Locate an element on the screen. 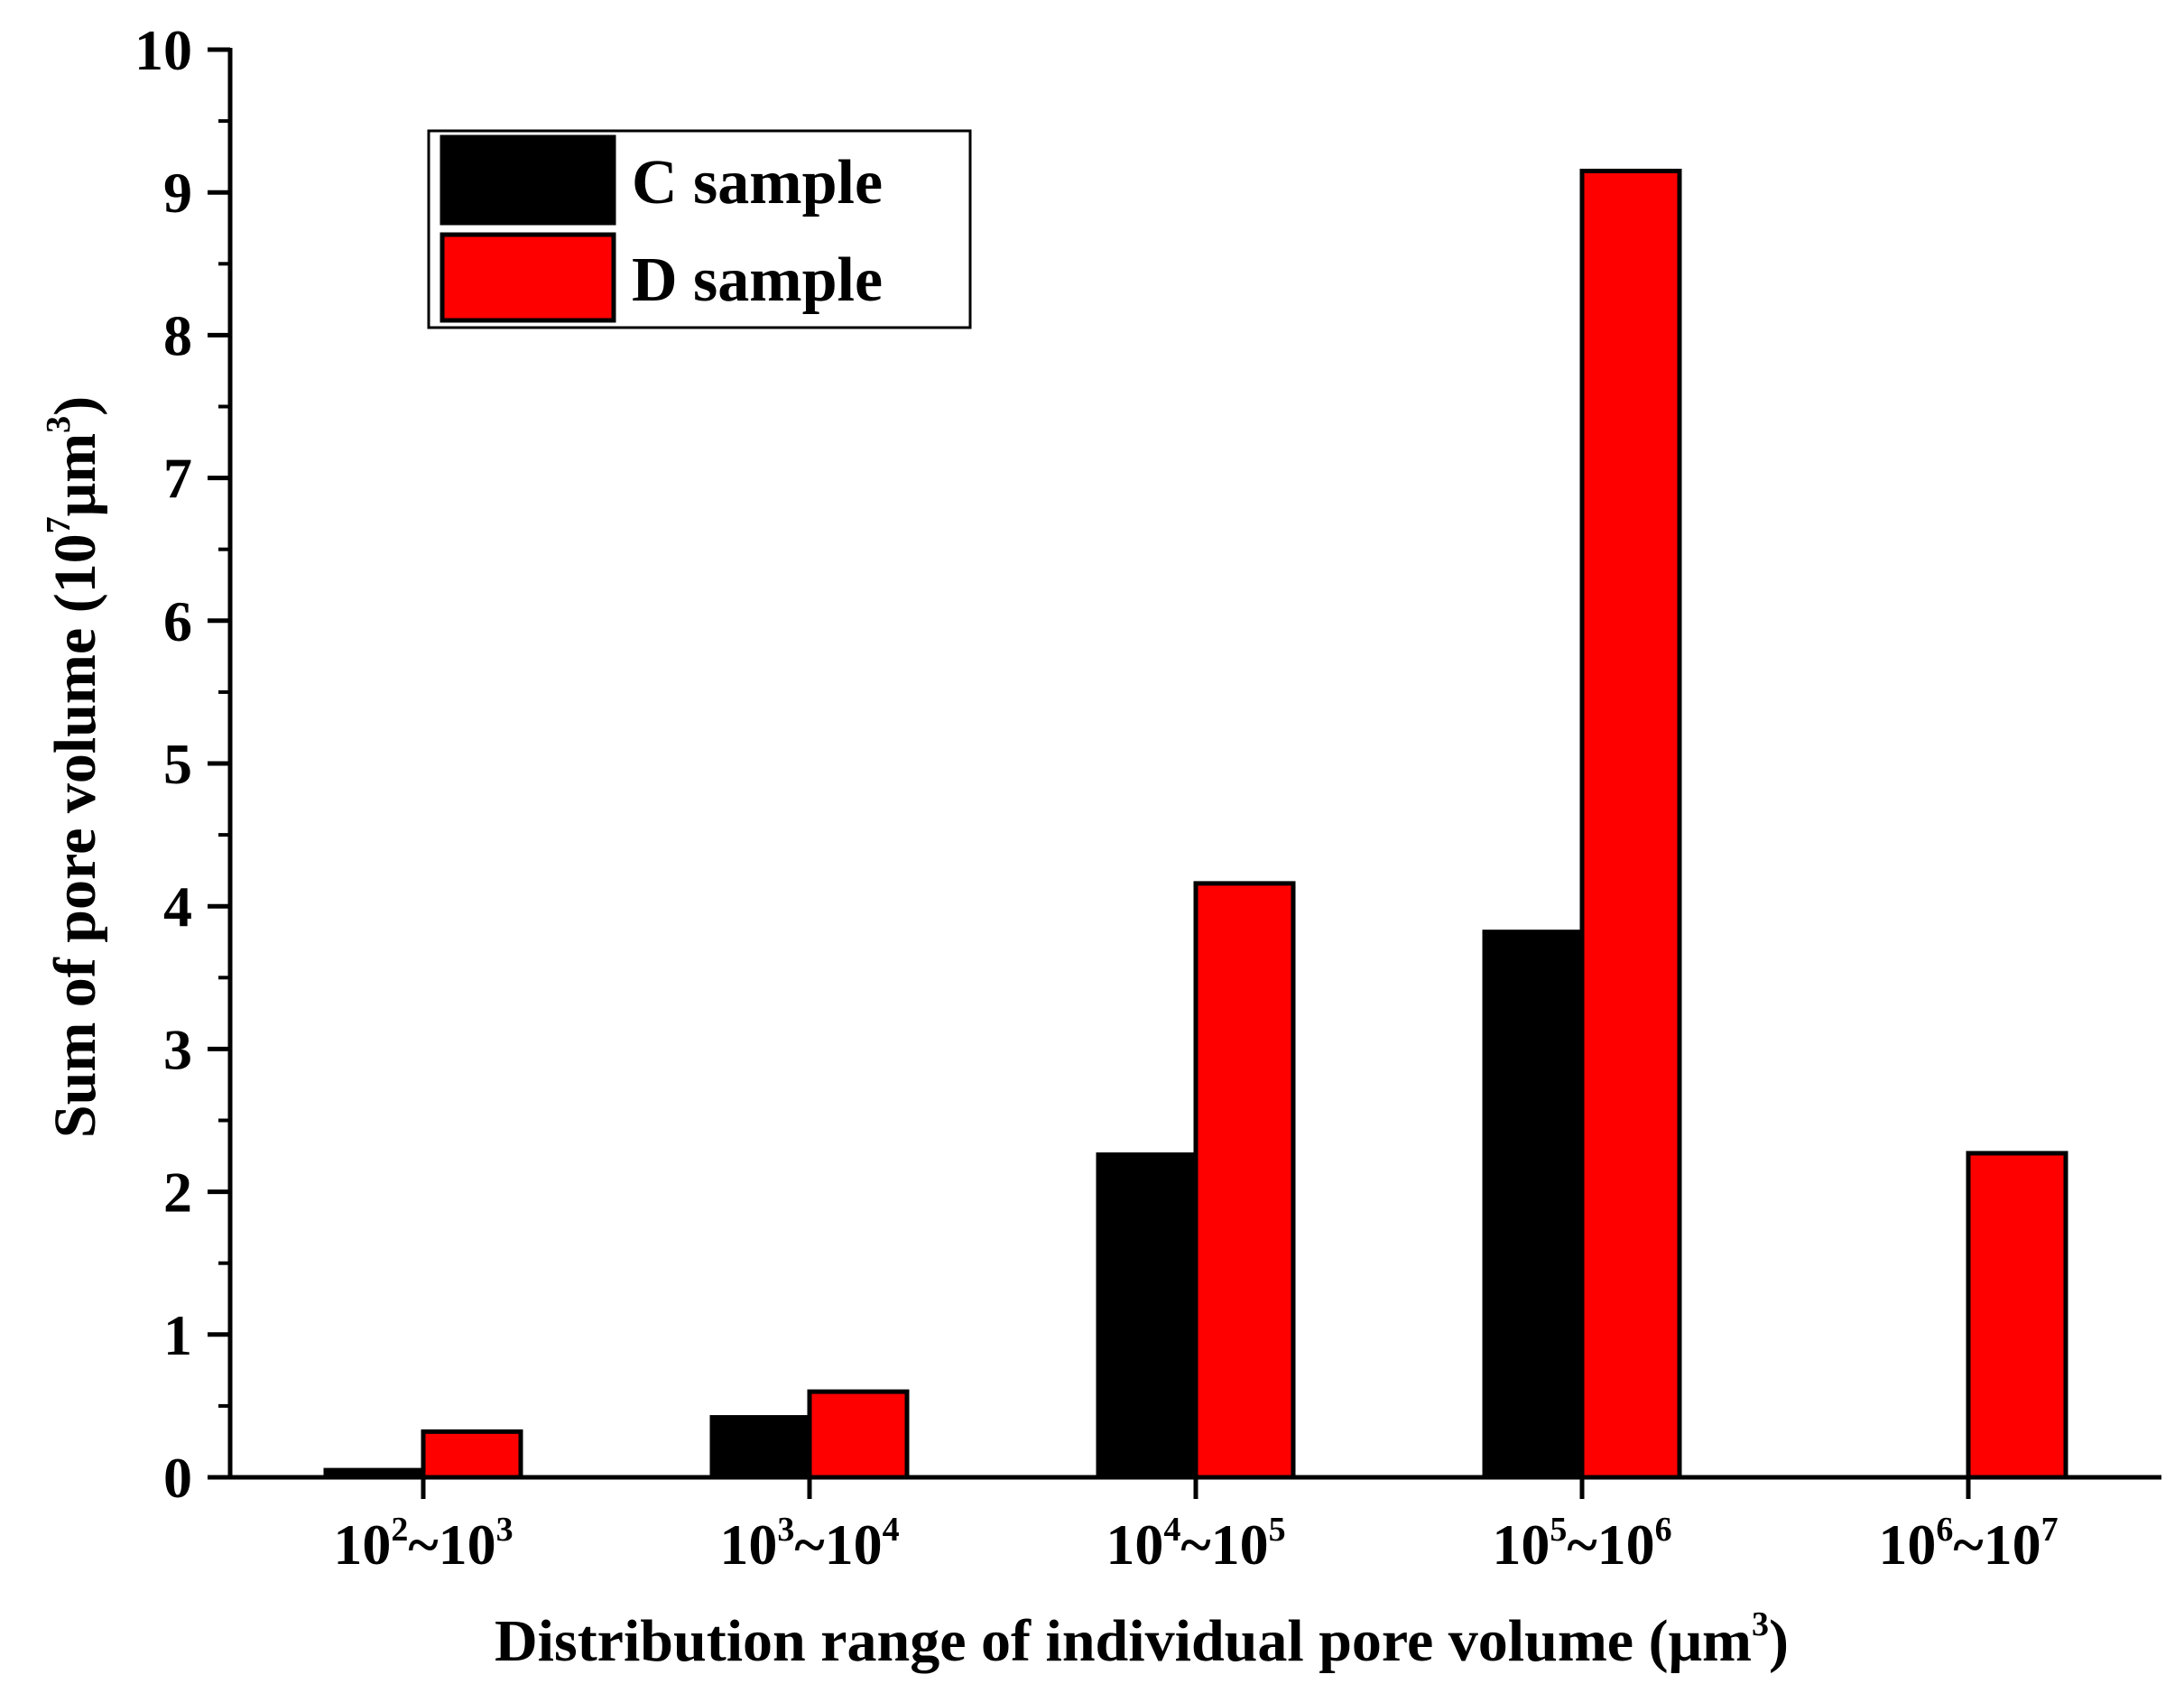 This screenshot has width=2184, height=1693. x-category-label: 105~106 is located at coordinates (1581, 1544).